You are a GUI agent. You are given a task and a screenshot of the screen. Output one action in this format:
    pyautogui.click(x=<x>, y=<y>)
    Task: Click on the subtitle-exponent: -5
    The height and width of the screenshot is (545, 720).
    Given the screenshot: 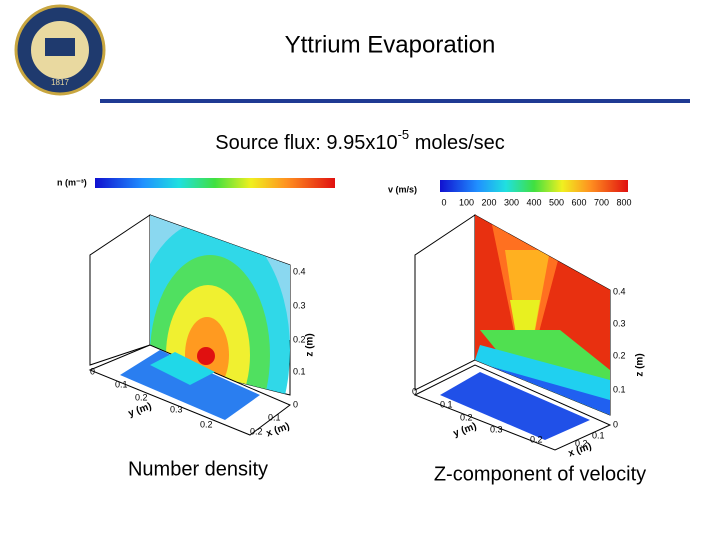 What is the action you would take?
    pyautogui.click(x=404, y=134)
    